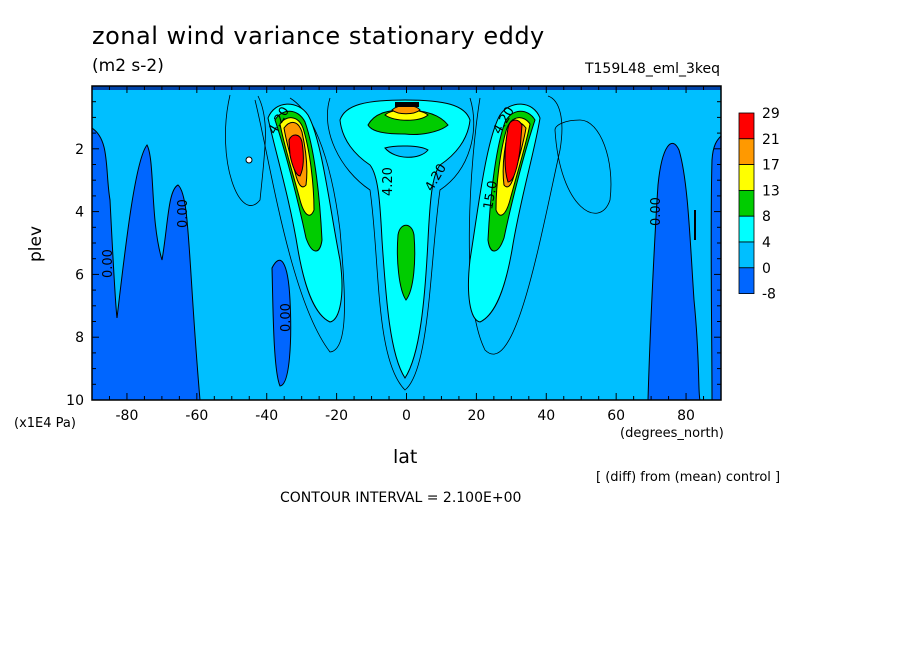 This screenshot has height=654, width=904. Describe the element at coordinates (715, 267) in the screenshot. I see `nh-edge-low` at that location.